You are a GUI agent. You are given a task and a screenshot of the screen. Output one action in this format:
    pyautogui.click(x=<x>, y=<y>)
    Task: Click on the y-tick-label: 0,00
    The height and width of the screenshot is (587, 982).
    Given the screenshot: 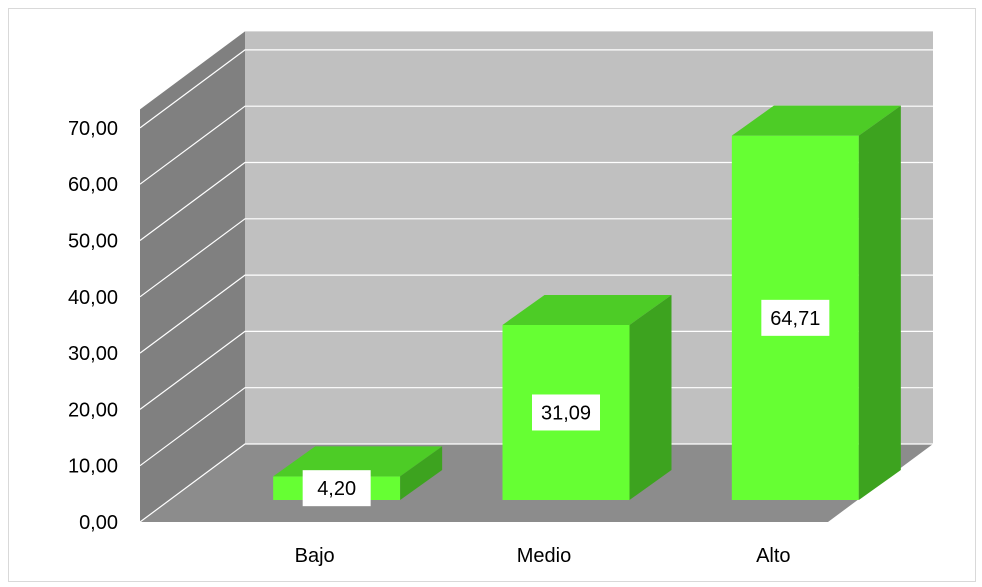 What is the action you would take?
    pyautogui.click(x=98, y=523)
    